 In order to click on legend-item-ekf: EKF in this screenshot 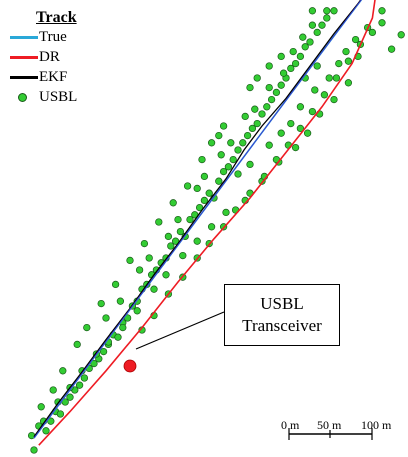, I will do `click(51, 77)`.